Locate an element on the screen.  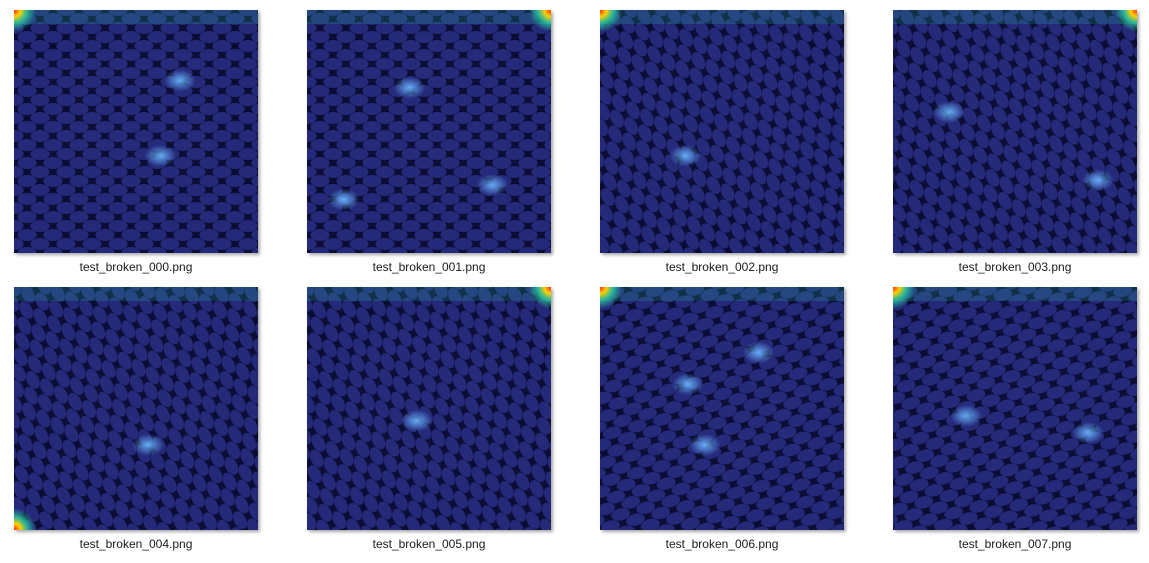
file-name-label: test_broken_000.png is located at coordinates (136, 267).